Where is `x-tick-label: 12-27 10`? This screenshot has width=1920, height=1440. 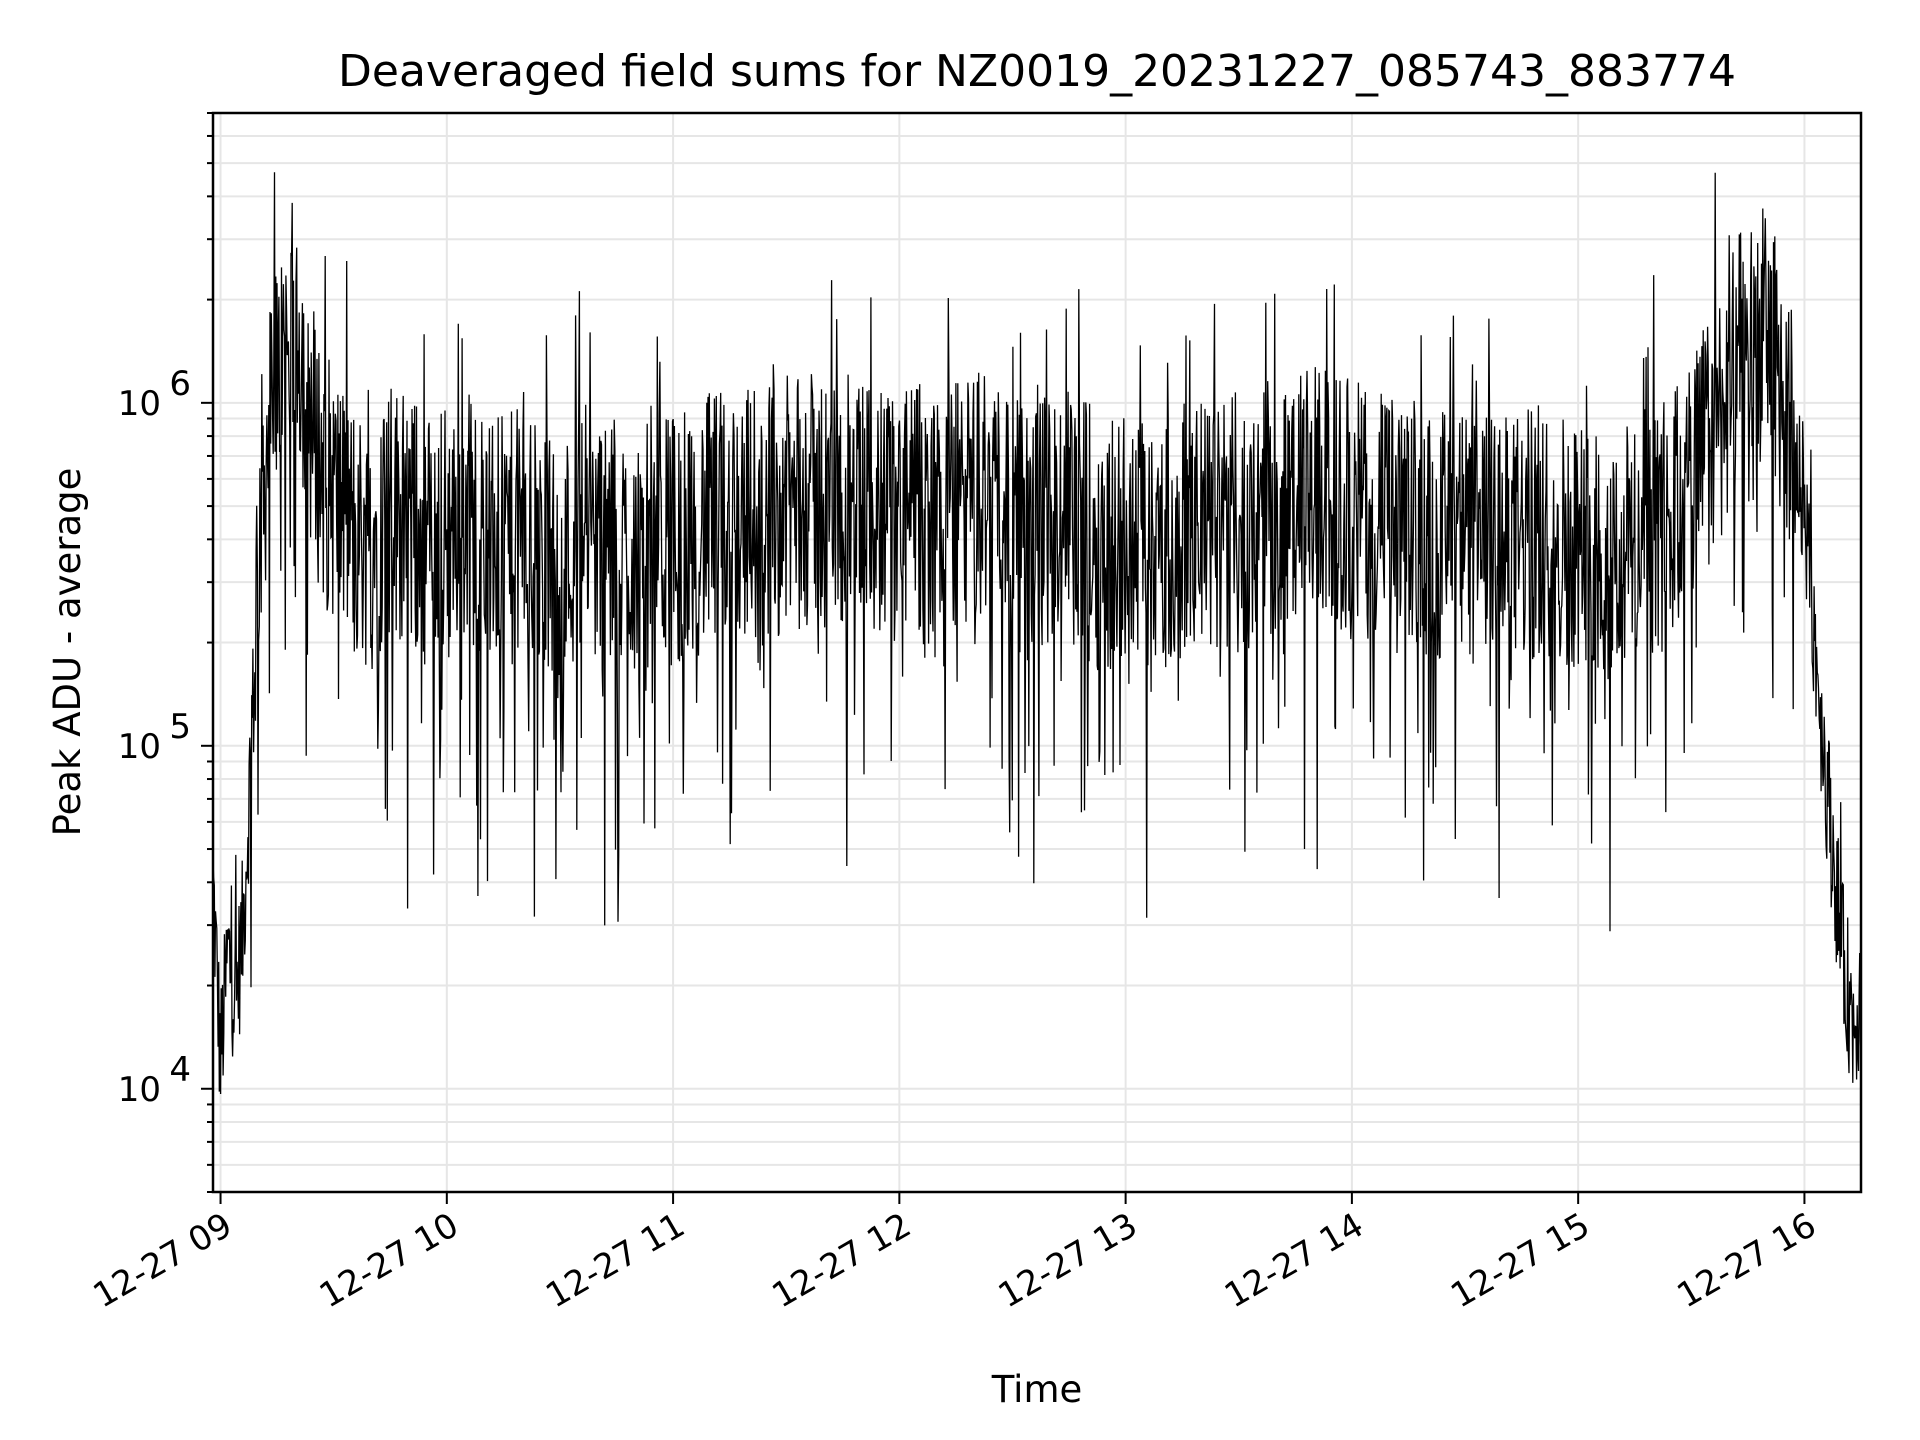
x-tick-label: 12-27 10 is located at coordinates (389, 1260).